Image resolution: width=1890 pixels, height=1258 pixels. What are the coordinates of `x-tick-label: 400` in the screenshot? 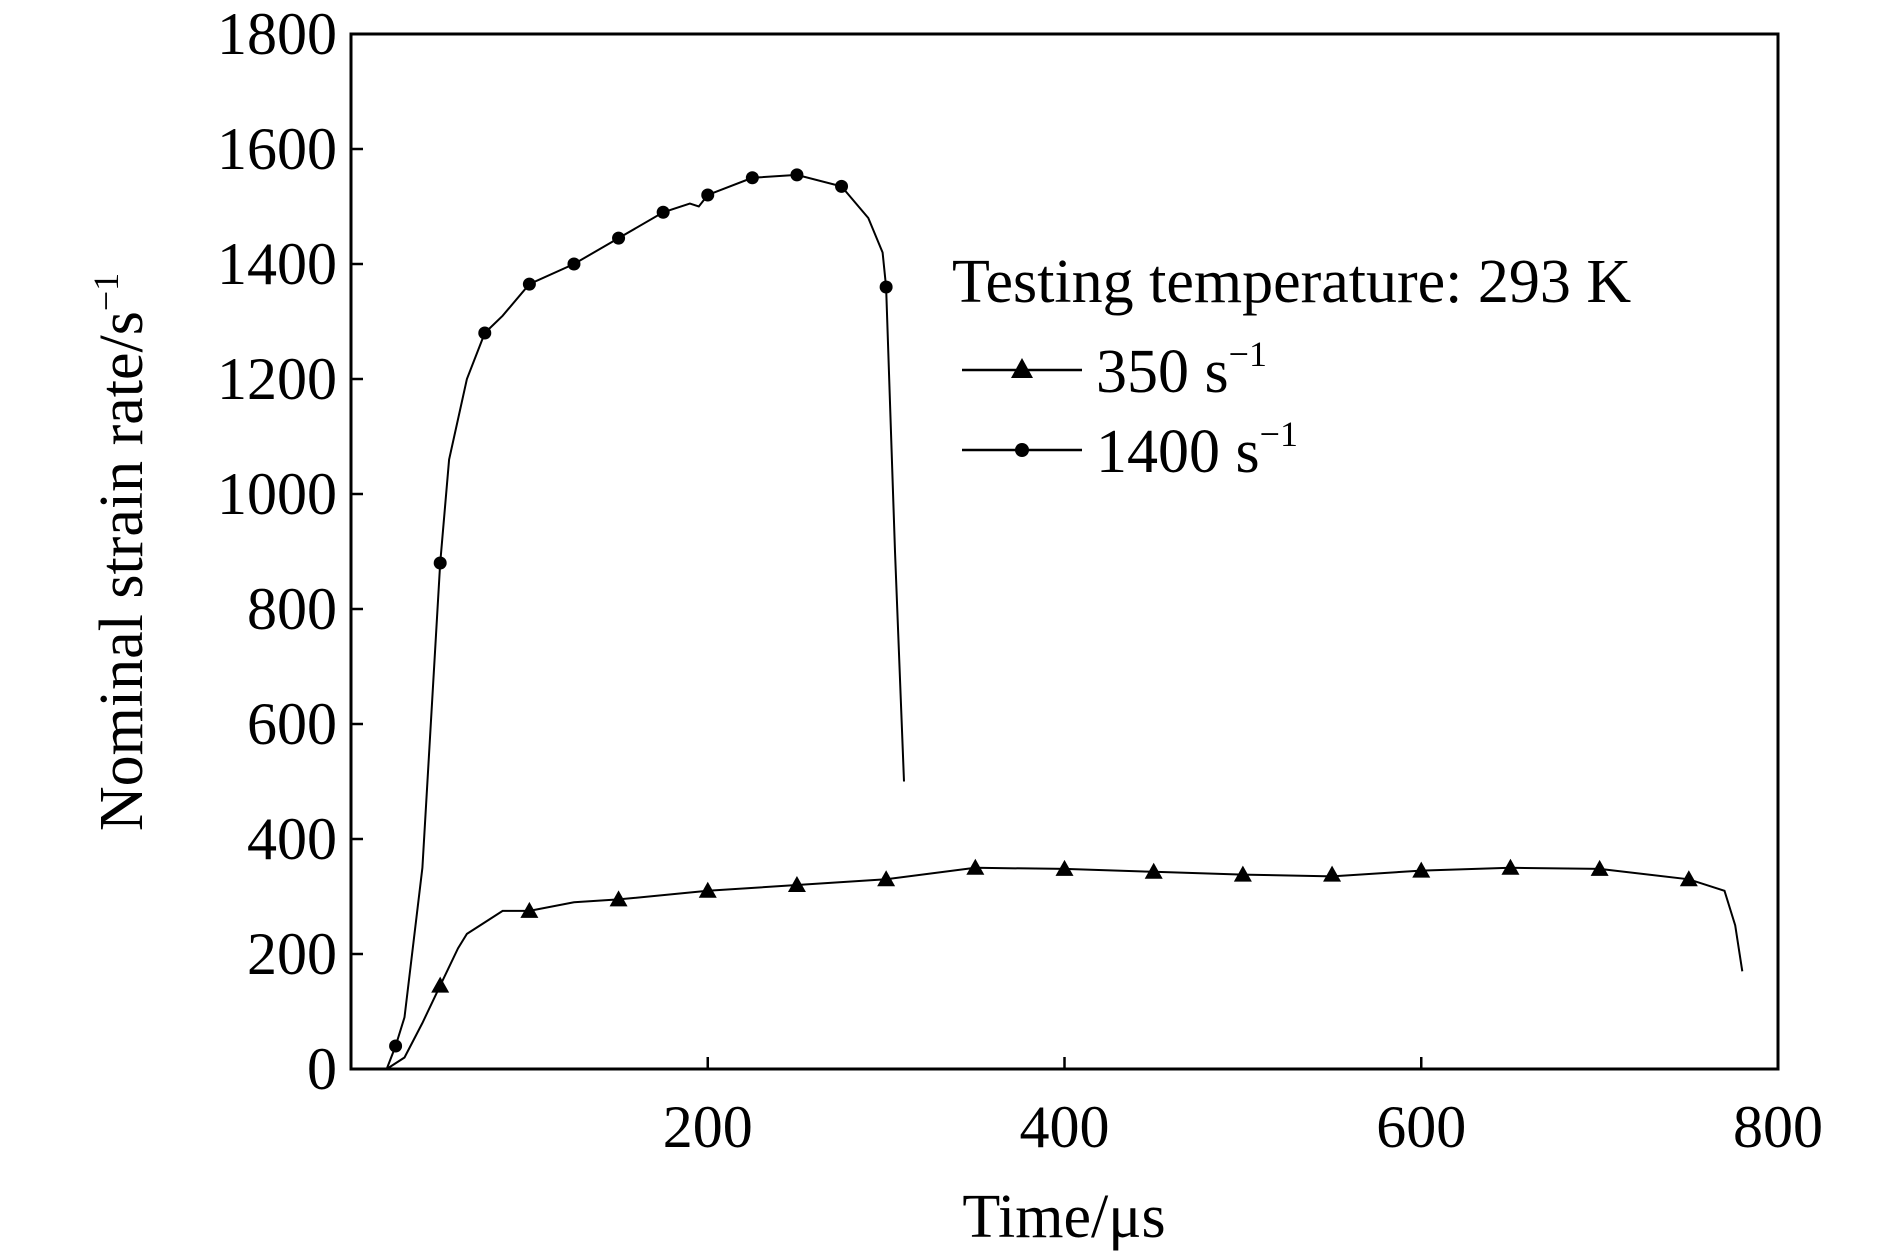 It's located at (1065, 1127).